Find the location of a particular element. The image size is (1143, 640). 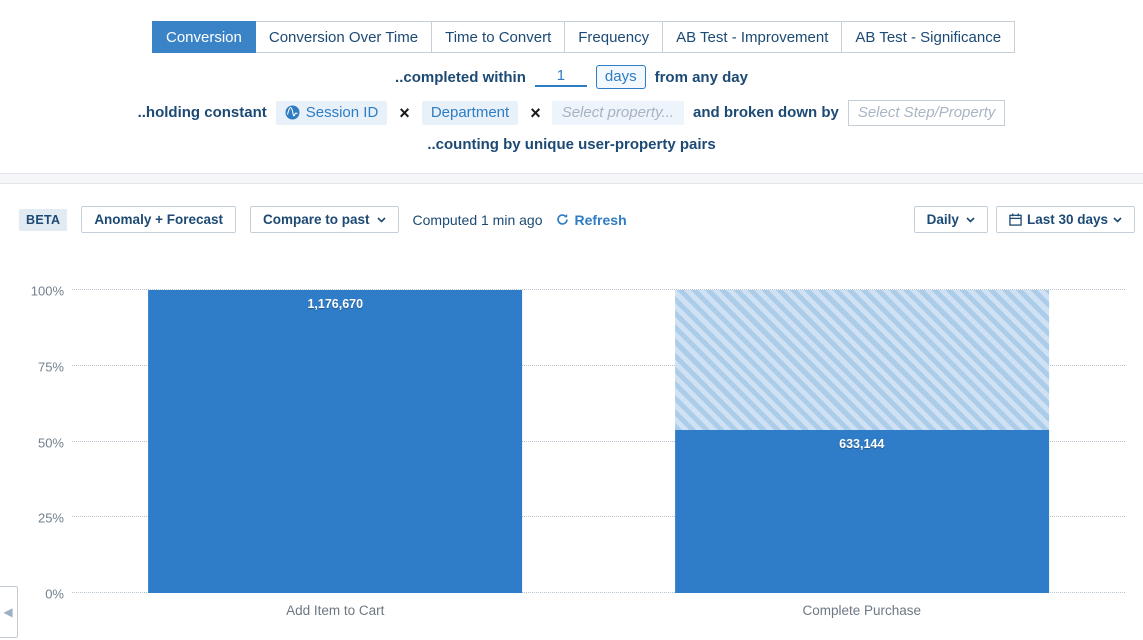

held-property-chip-session-id: Session ID is located at coordinates (331, 112).